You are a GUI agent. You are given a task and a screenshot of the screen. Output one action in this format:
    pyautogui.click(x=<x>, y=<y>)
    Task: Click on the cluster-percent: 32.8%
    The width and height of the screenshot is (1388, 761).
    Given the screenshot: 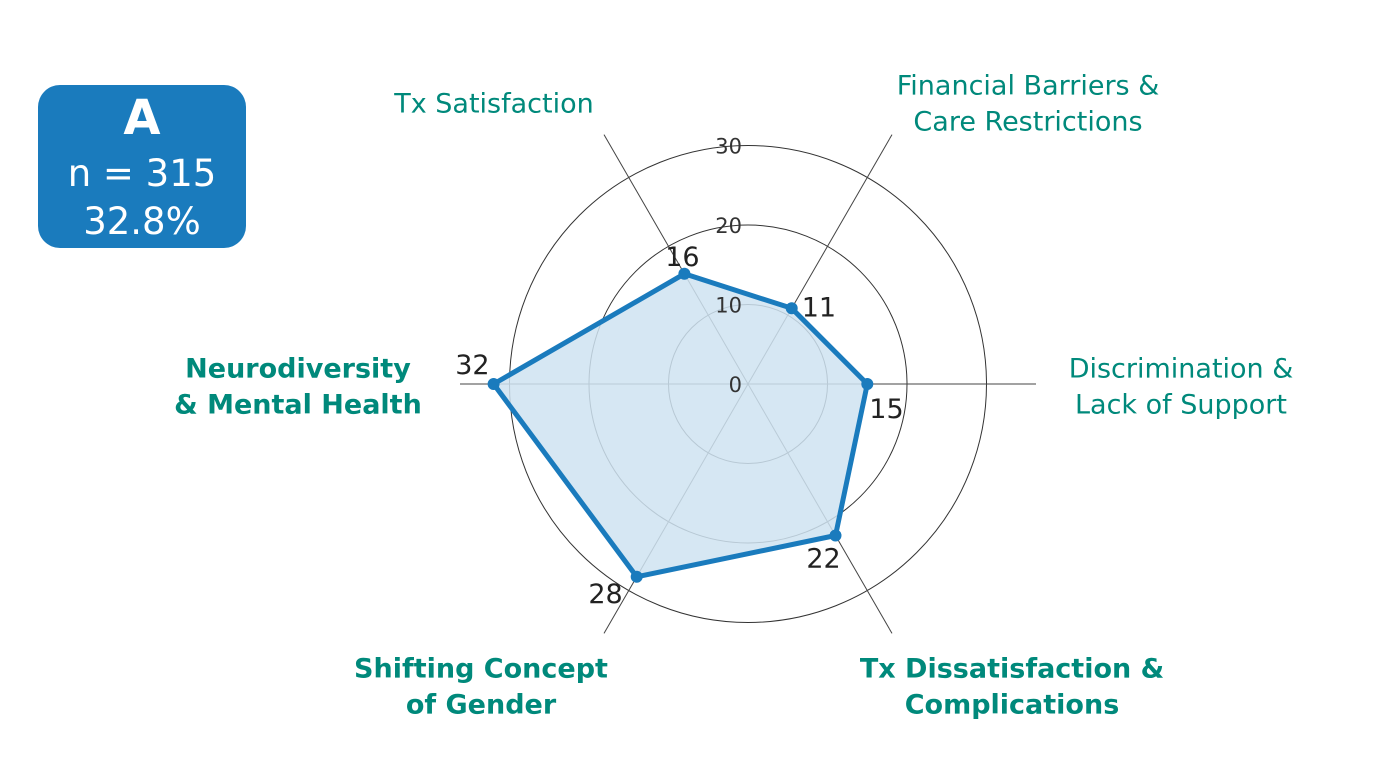 What is the action you would take?
    pyautogui.click(x=142, y=221)
    